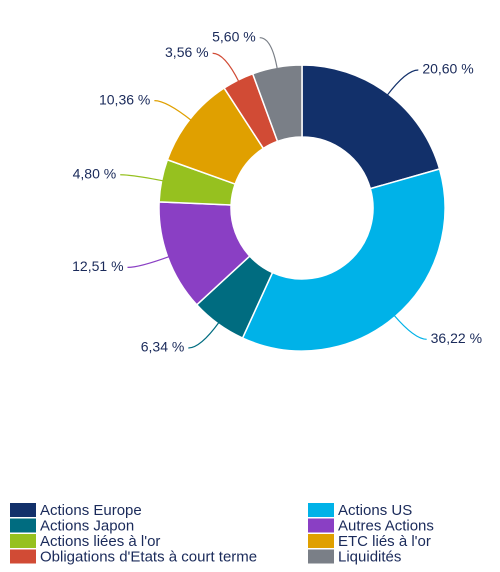 This screenshot has width=500, height=572. I want to click on legend-label: ETC liés à l'or, so click(384, 541).